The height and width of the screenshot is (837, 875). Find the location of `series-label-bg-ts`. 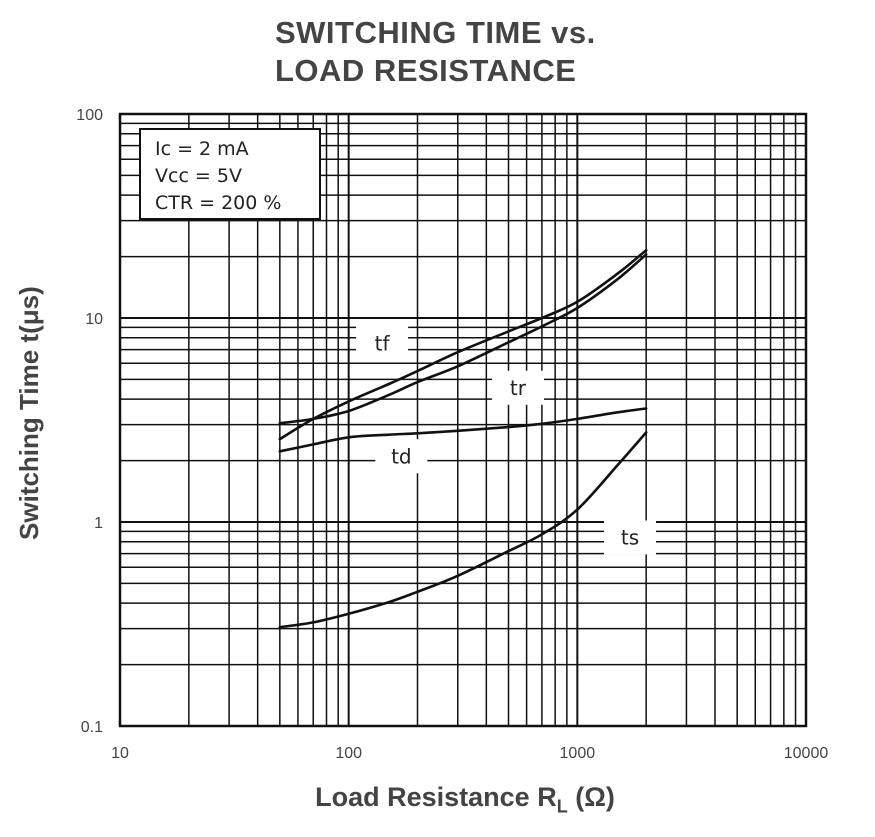

series-label-bg-ts is located at coordinates (630, 537).